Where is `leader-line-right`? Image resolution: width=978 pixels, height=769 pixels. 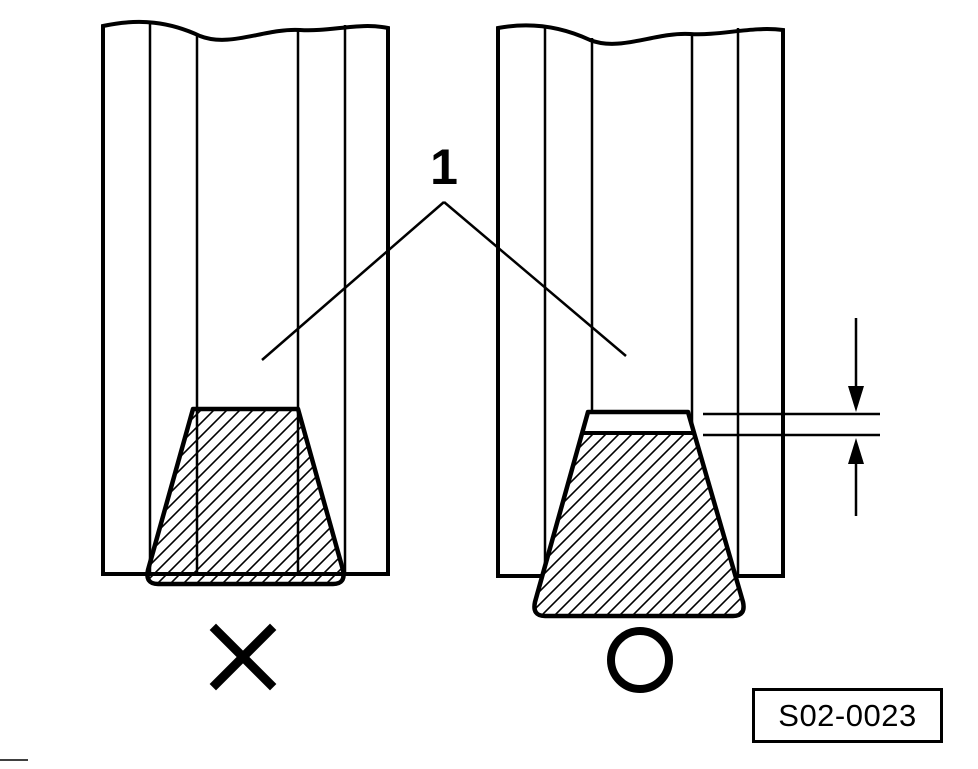
leader-line-right is located at coordinates (535, 279).